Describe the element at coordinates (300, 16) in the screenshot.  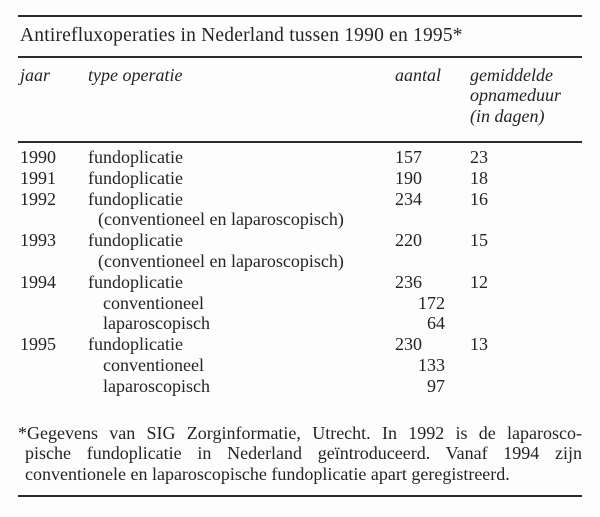
I see `table-top-rule` at that location.